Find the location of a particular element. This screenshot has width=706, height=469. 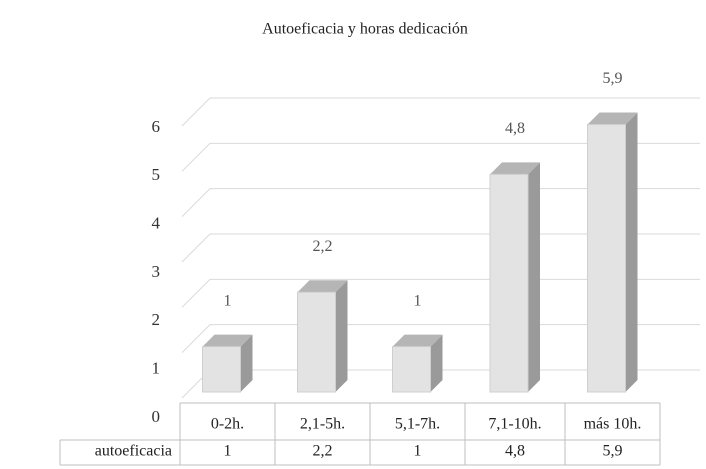

y-tick-label: 5 is located at coordinates (156, 174).